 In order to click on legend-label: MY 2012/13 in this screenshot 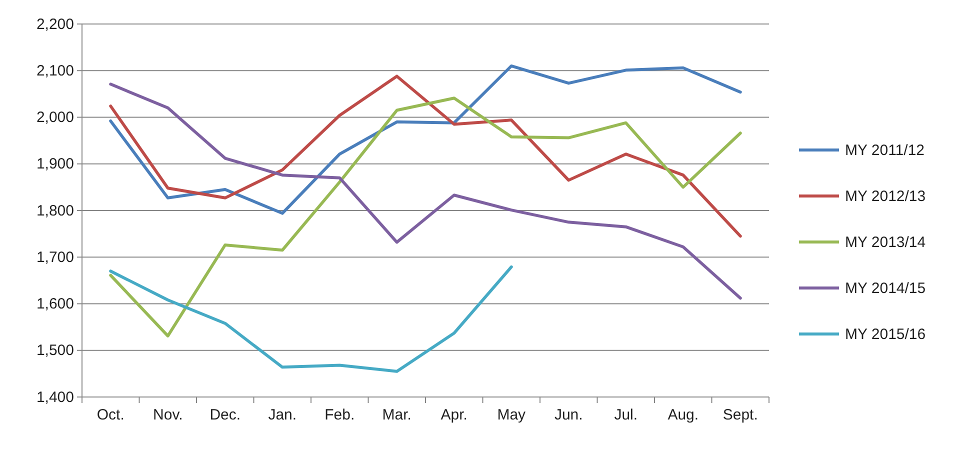, I will do `click(885, 196)`.